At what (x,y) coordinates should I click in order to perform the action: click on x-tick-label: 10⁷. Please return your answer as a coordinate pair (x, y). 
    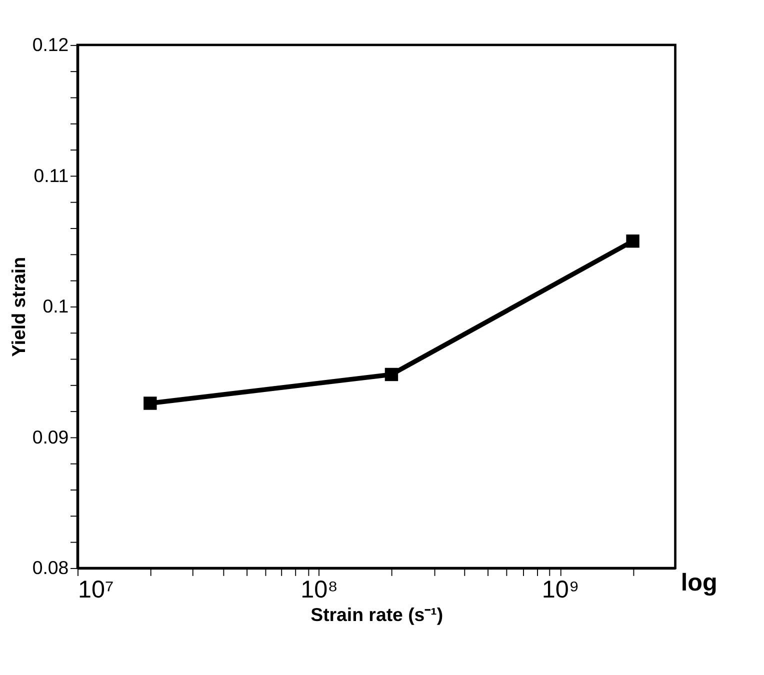
    Looking at the image, I should click on (96, 590).